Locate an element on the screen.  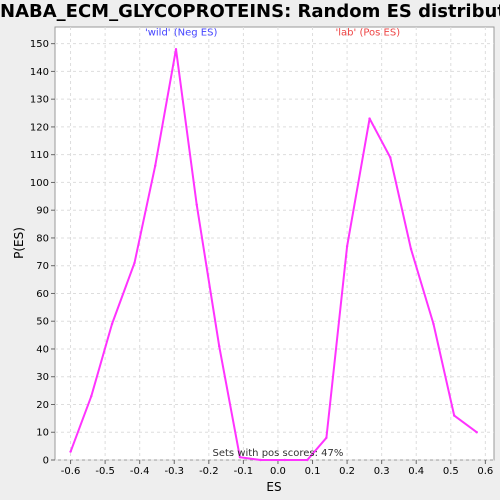
y-tick-label: 130 is located at coordinates (39, 100).